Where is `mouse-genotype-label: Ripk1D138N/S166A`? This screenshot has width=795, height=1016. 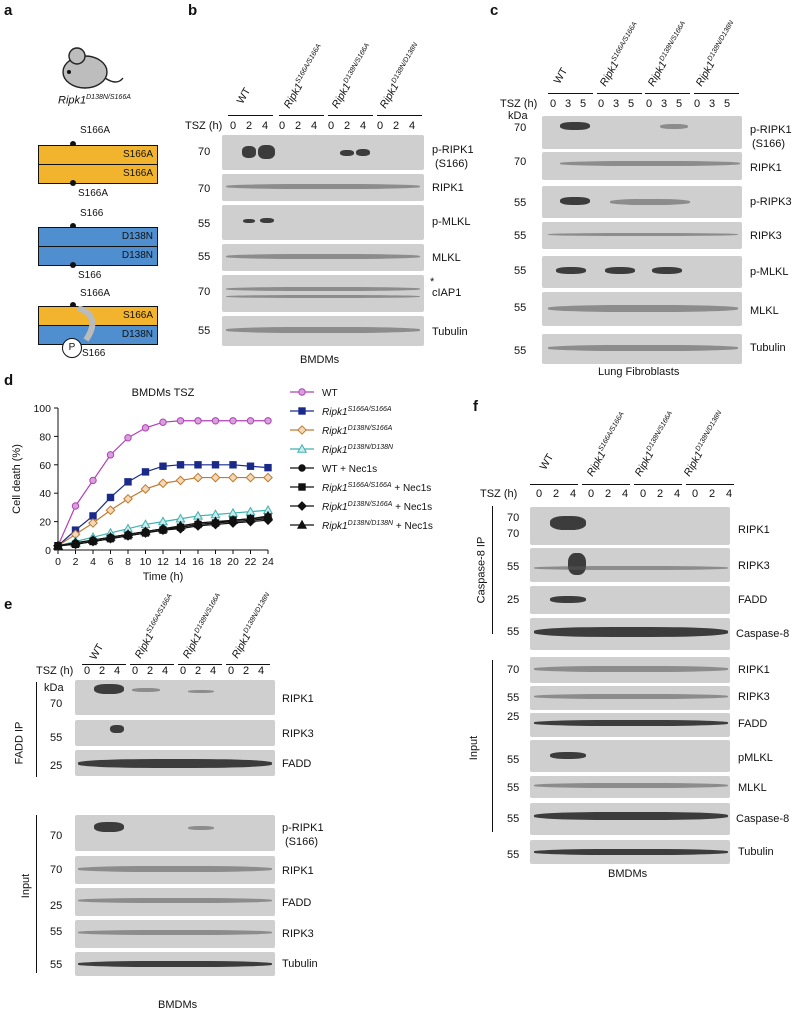
mouse-genotype-label: Ripk1D138N/S166A is located at coordinates (94, 100).